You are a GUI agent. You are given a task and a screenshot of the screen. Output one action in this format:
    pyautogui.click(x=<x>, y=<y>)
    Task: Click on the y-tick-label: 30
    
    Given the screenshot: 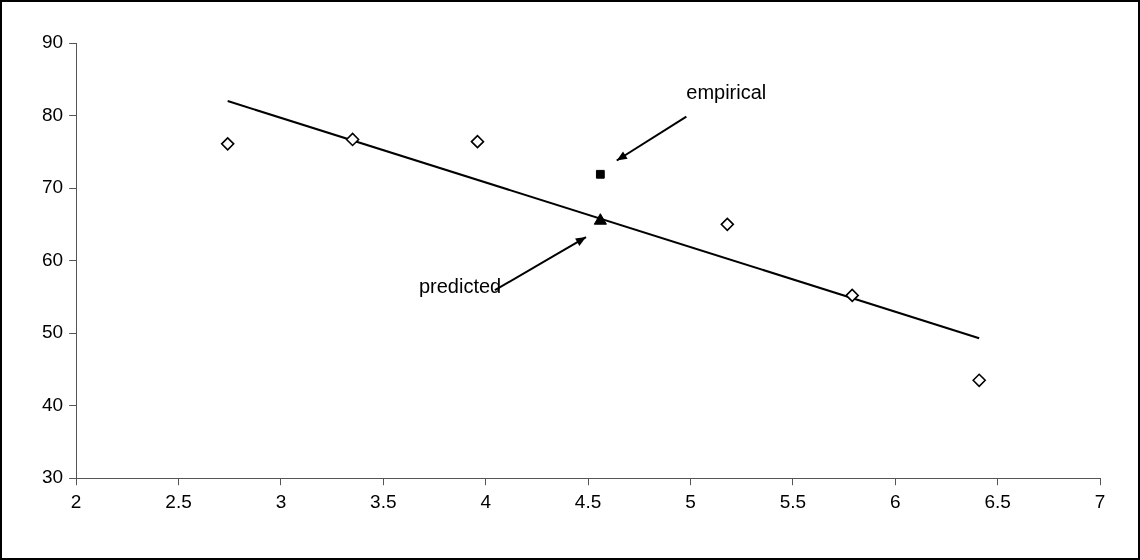 What is the action you would take?
    pyautogui.click(x=52, y=477)
    